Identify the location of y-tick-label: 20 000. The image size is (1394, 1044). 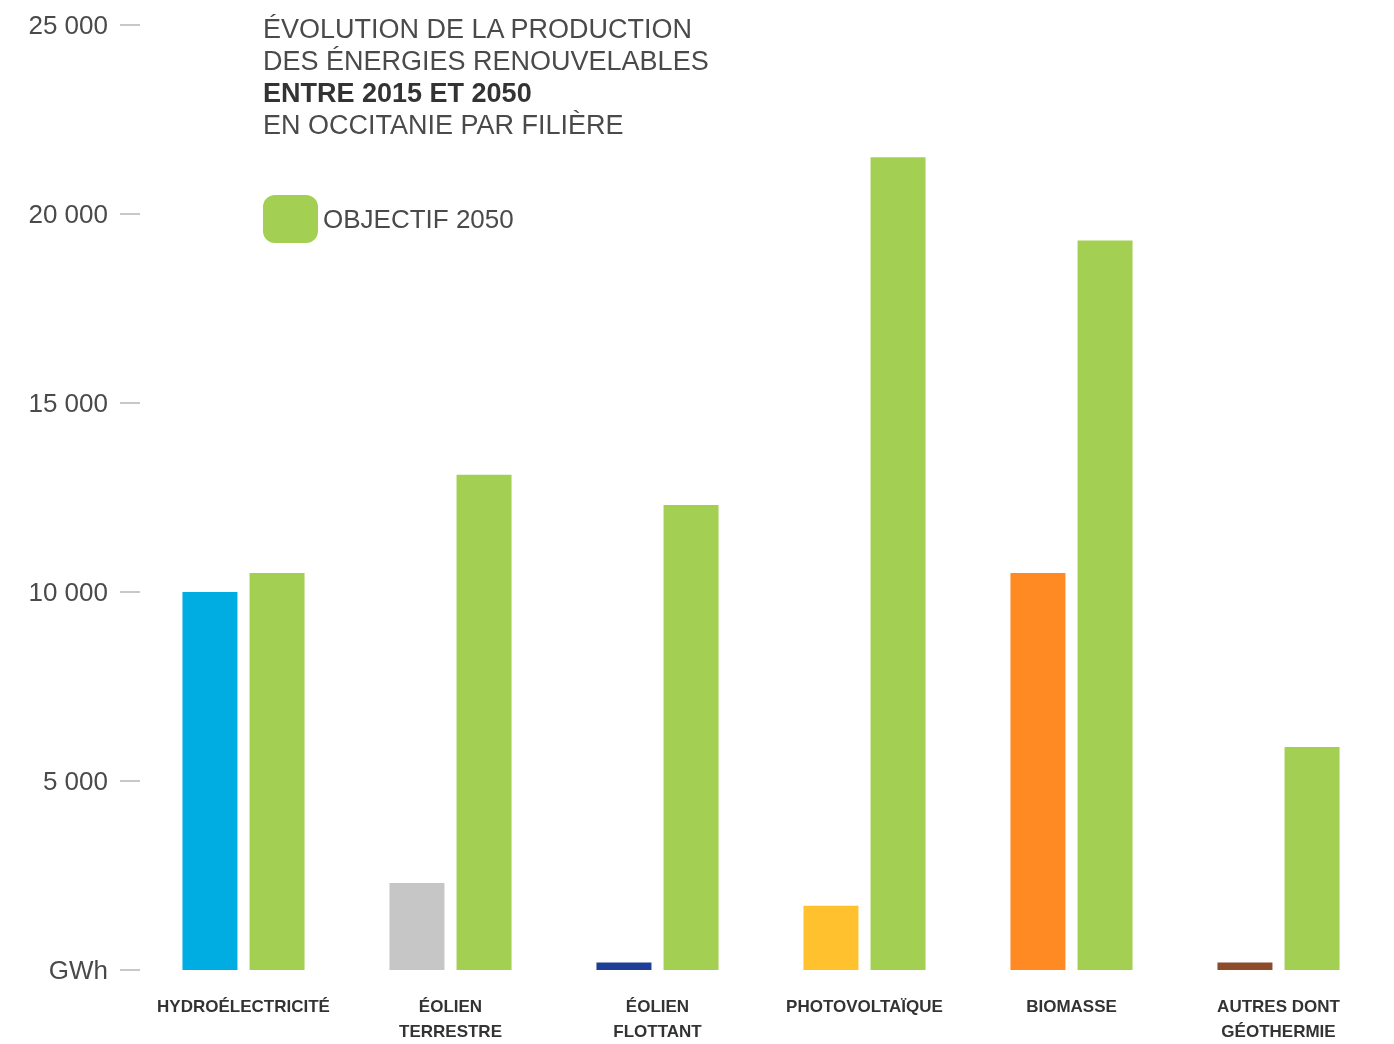
(68, 214).